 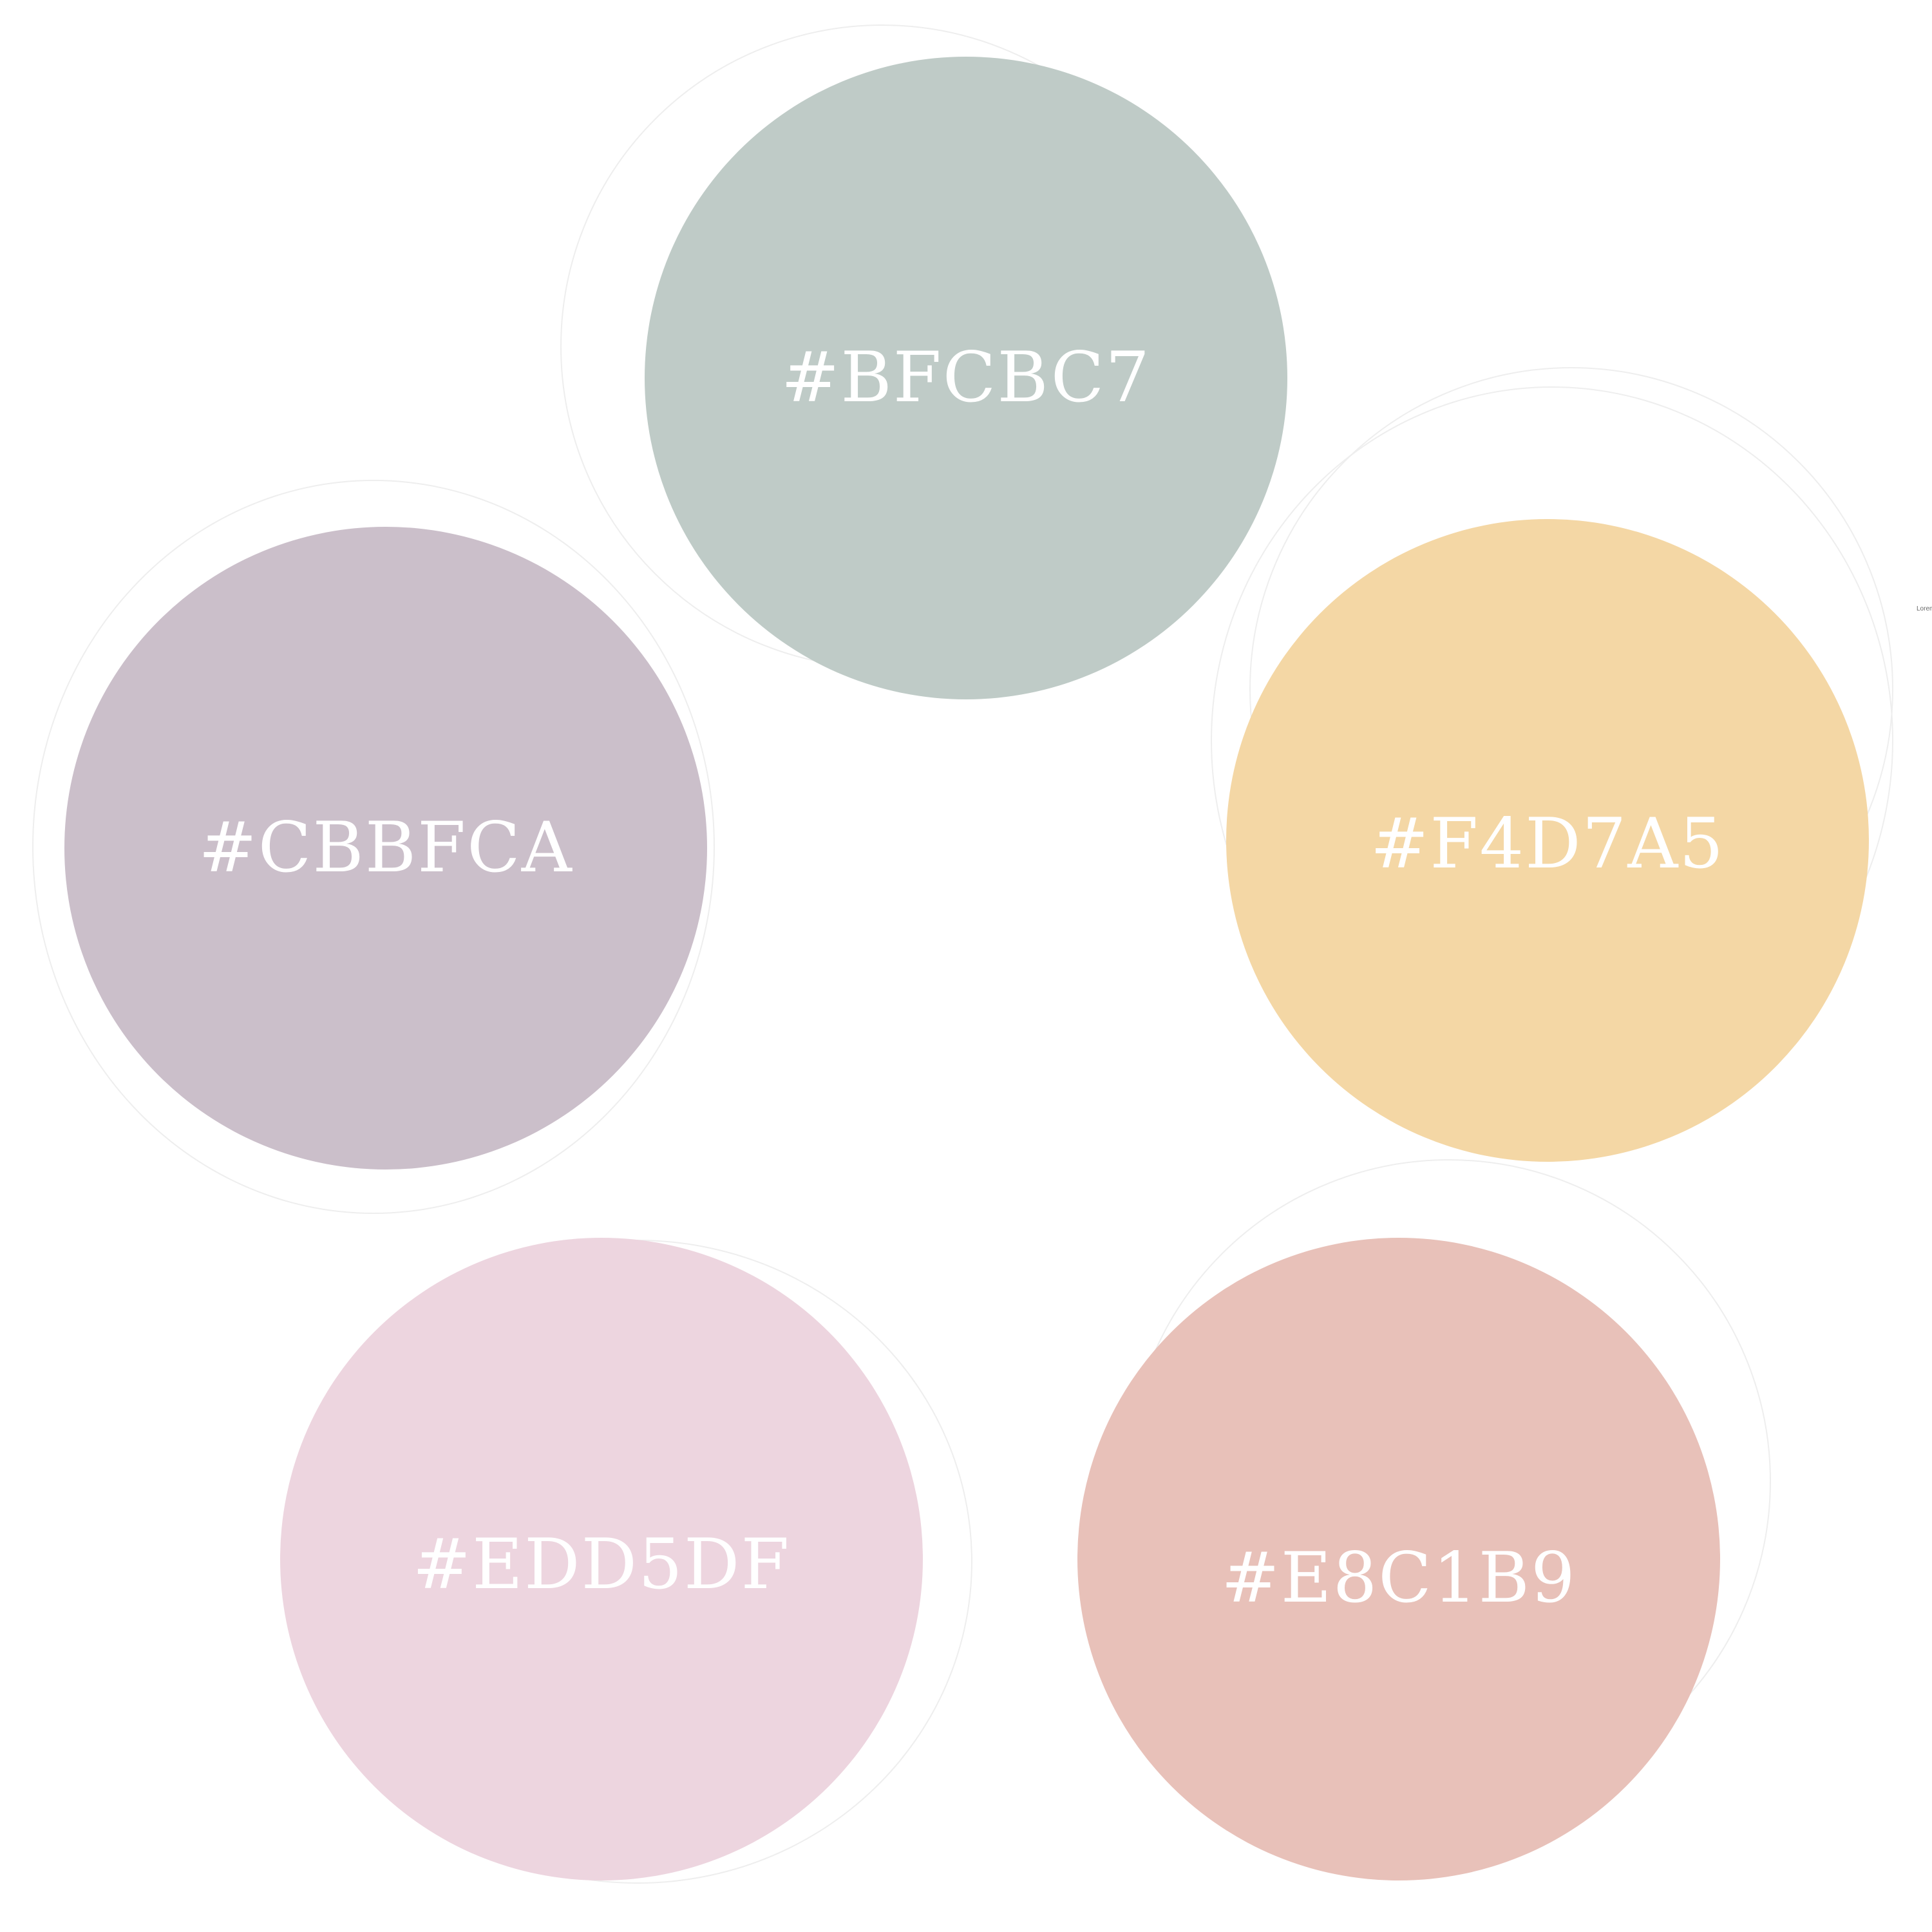 I want to click on color-swatch-sage: #BFCBC7, so click(x=966, y=378).